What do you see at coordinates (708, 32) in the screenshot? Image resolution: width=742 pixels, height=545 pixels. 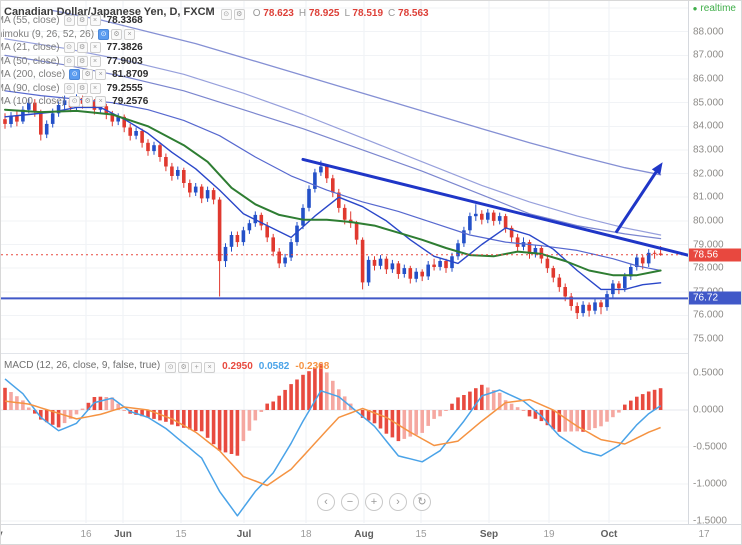 I see `price-axis-label: 88.000` at bounding box center [708, 32].